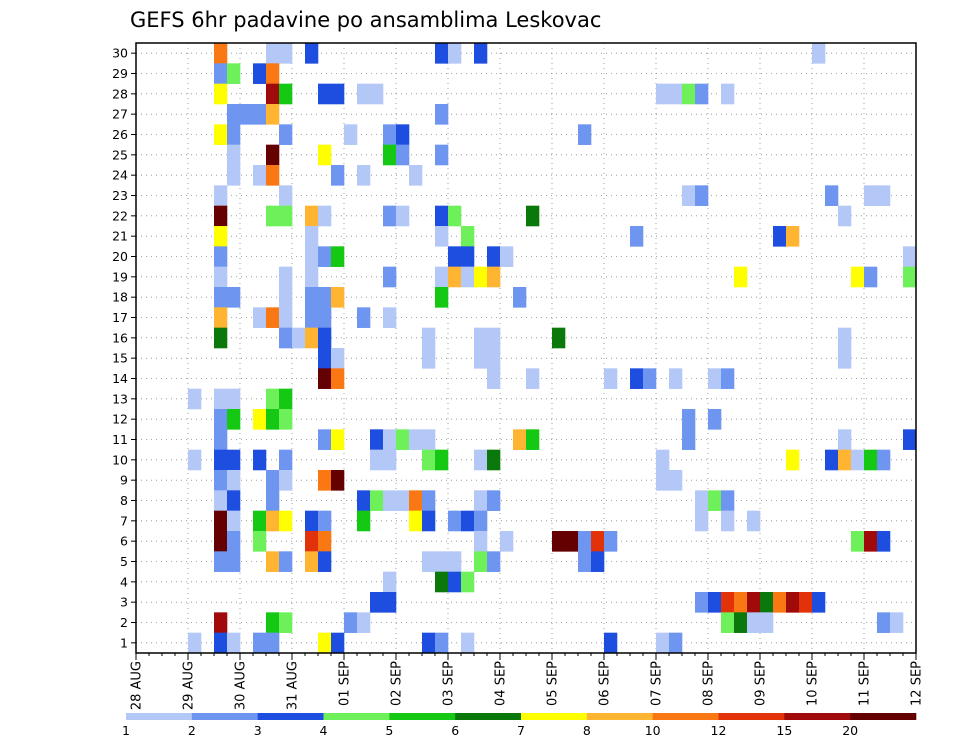 The height and width of the screenshot is (742, 960). I want to click on colorbar-tick-label: 20, so click(850, 730).